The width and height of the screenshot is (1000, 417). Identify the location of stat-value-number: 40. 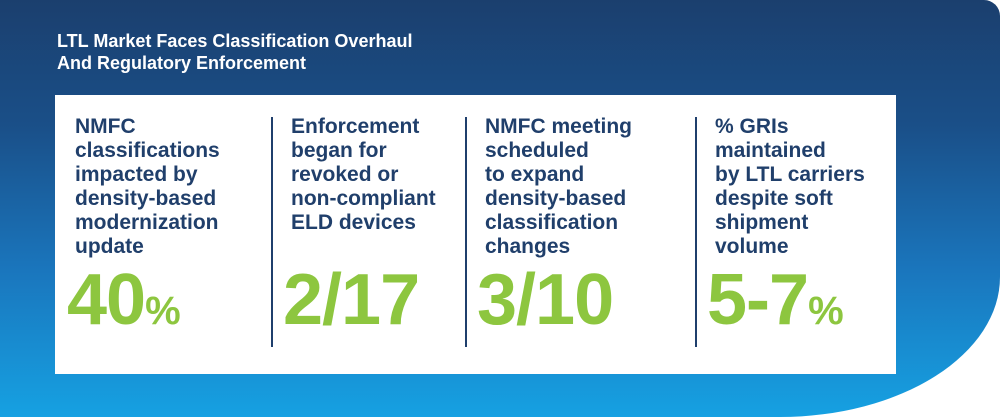
(106, 300).